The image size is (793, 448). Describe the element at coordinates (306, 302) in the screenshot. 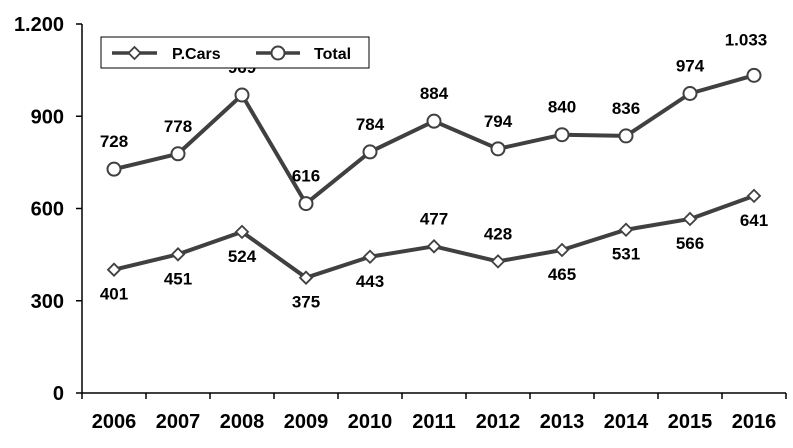

I see `data-label: 375` at that location.